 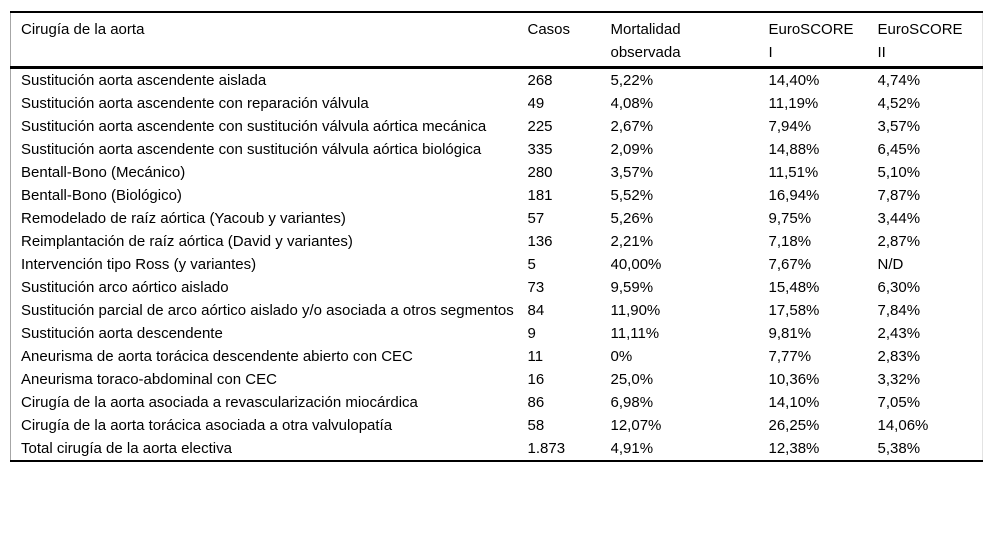 I want to click on mortalidad-observada-value: 2,67%, so click(x=632, y=126).